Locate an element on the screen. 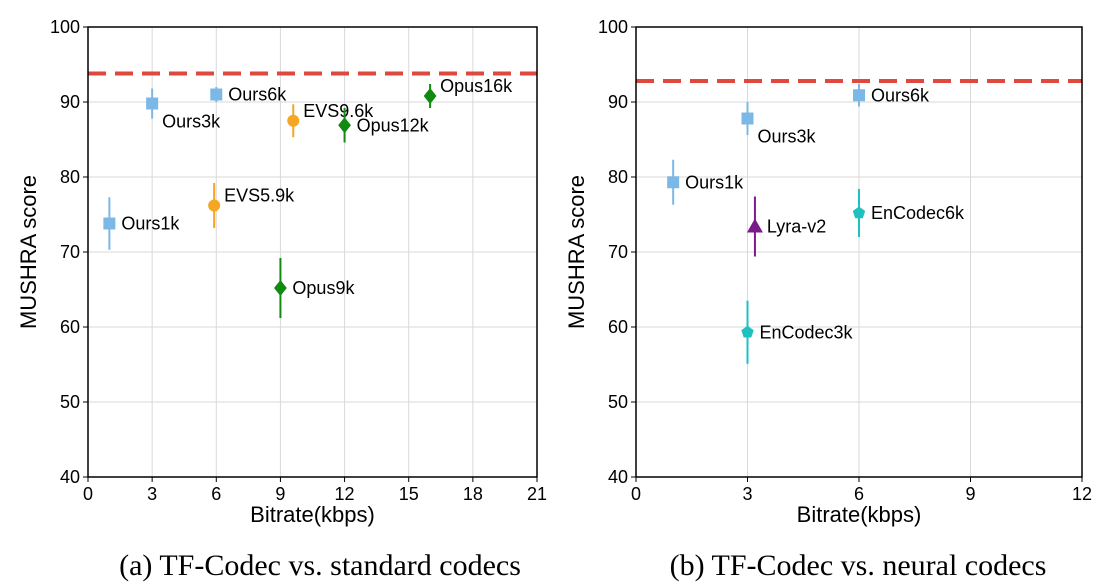 This screenshot has width=1105, height=588. point-label: EVS9.6k is located at coordinates (338, 111).